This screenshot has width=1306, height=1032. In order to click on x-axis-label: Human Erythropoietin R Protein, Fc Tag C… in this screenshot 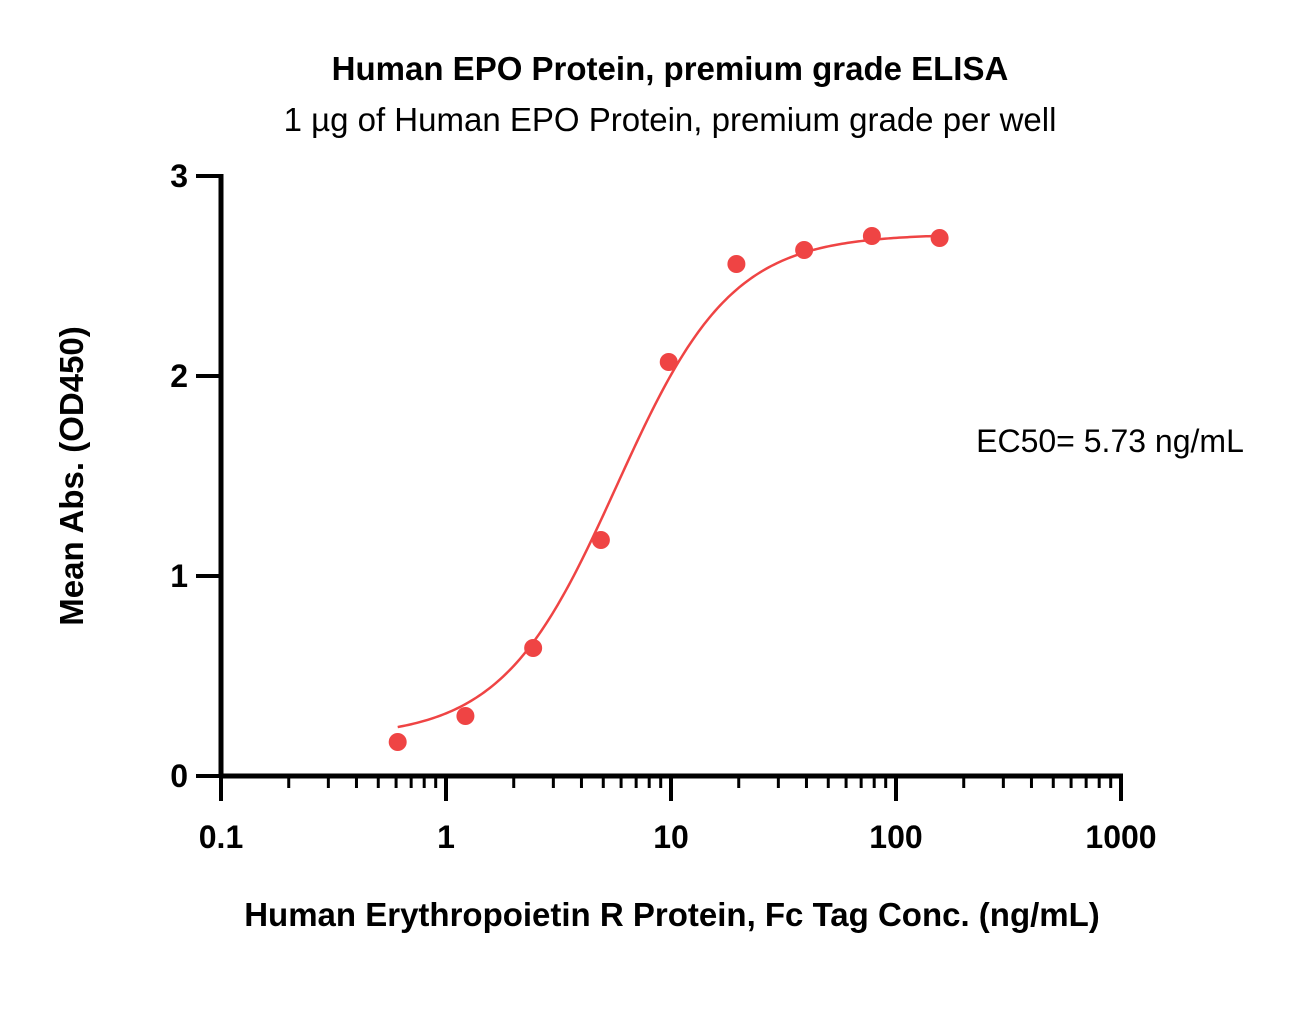, I will do `click(672, 914)`.